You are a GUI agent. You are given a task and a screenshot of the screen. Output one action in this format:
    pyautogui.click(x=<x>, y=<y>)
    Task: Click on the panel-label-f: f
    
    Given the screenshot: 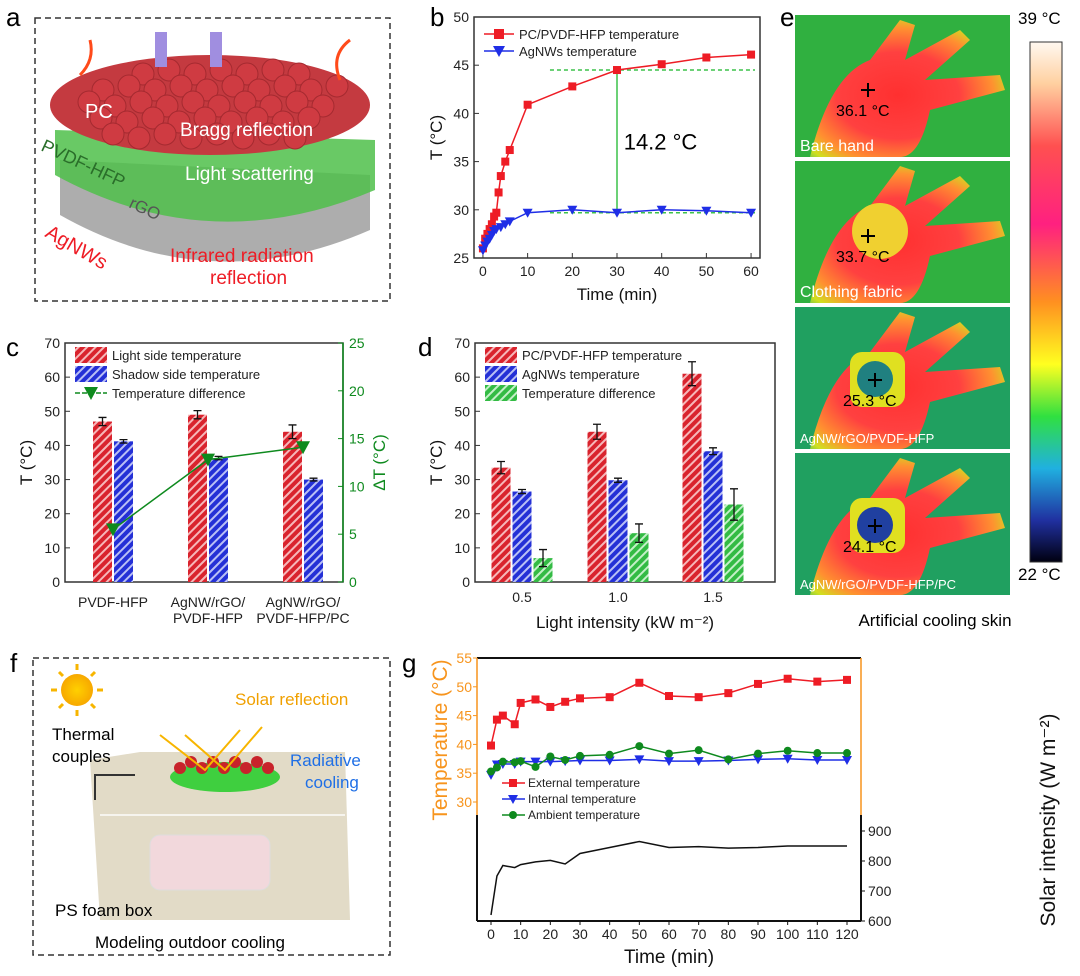 What is the action you would take?
    pyautogui.click(x=14, y=663)
    